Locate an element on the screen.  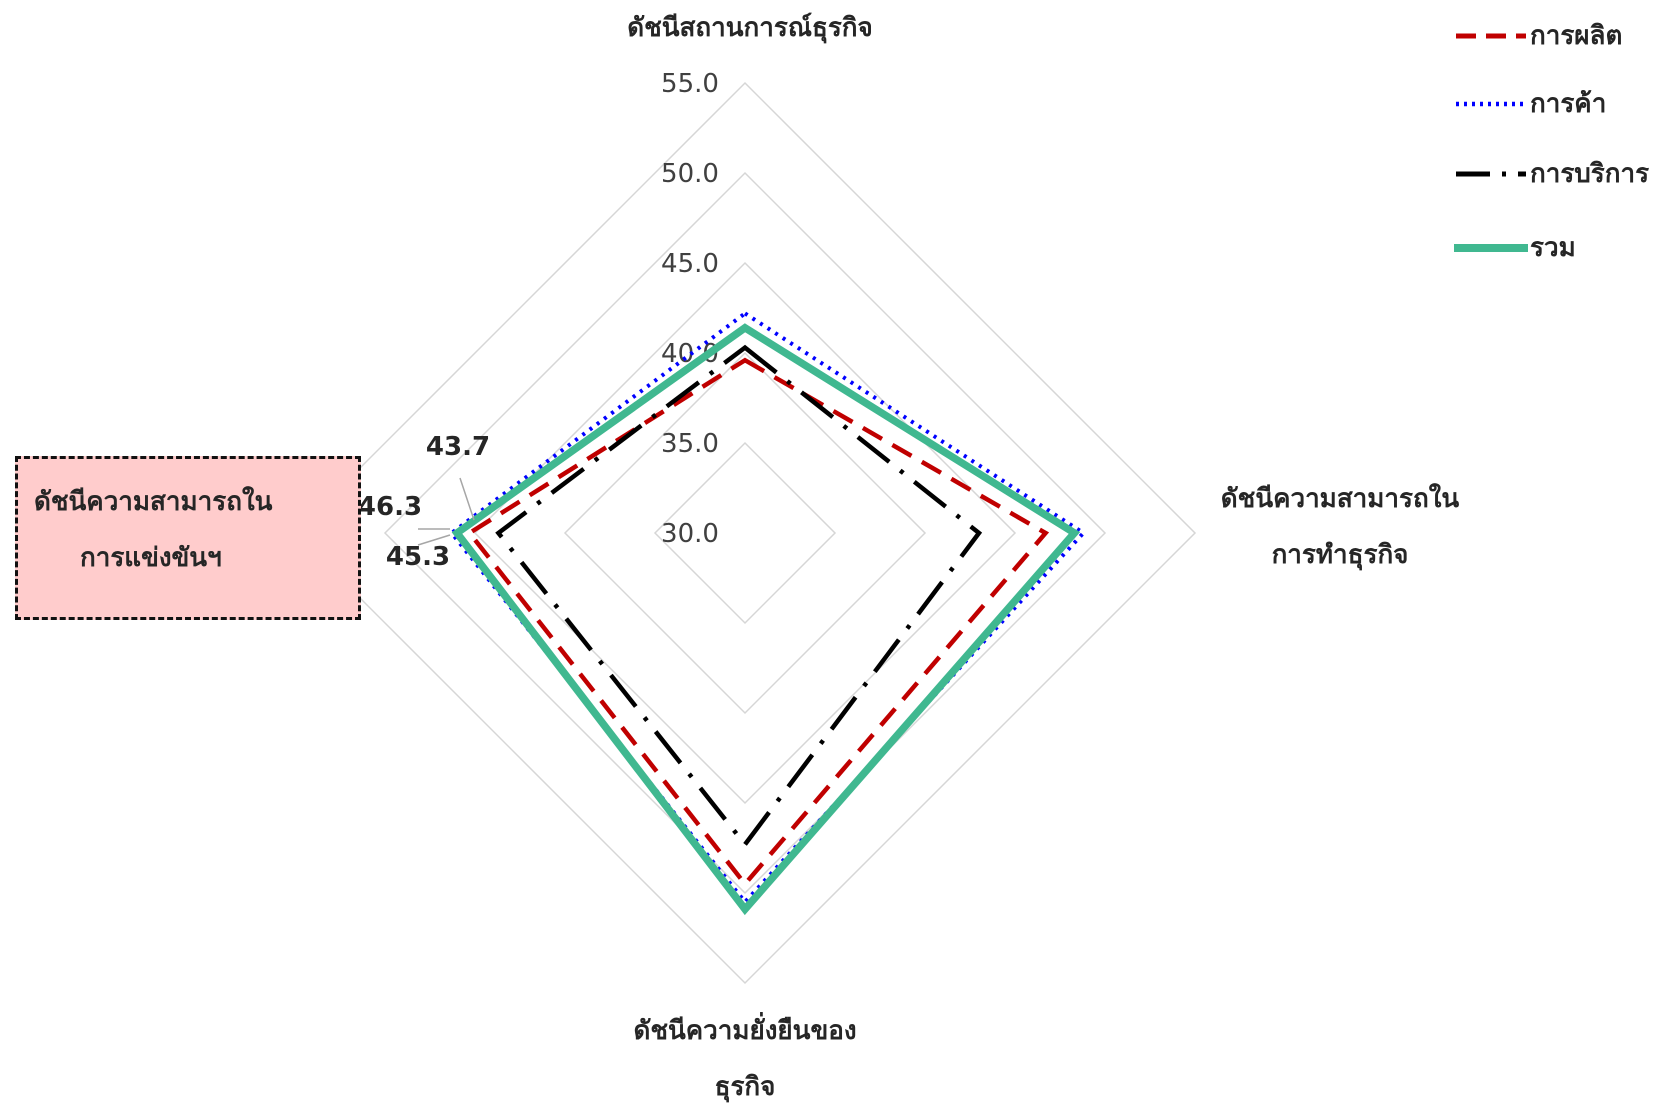
legend-item-production: การผลิต is located at coordinates (1557, 36).